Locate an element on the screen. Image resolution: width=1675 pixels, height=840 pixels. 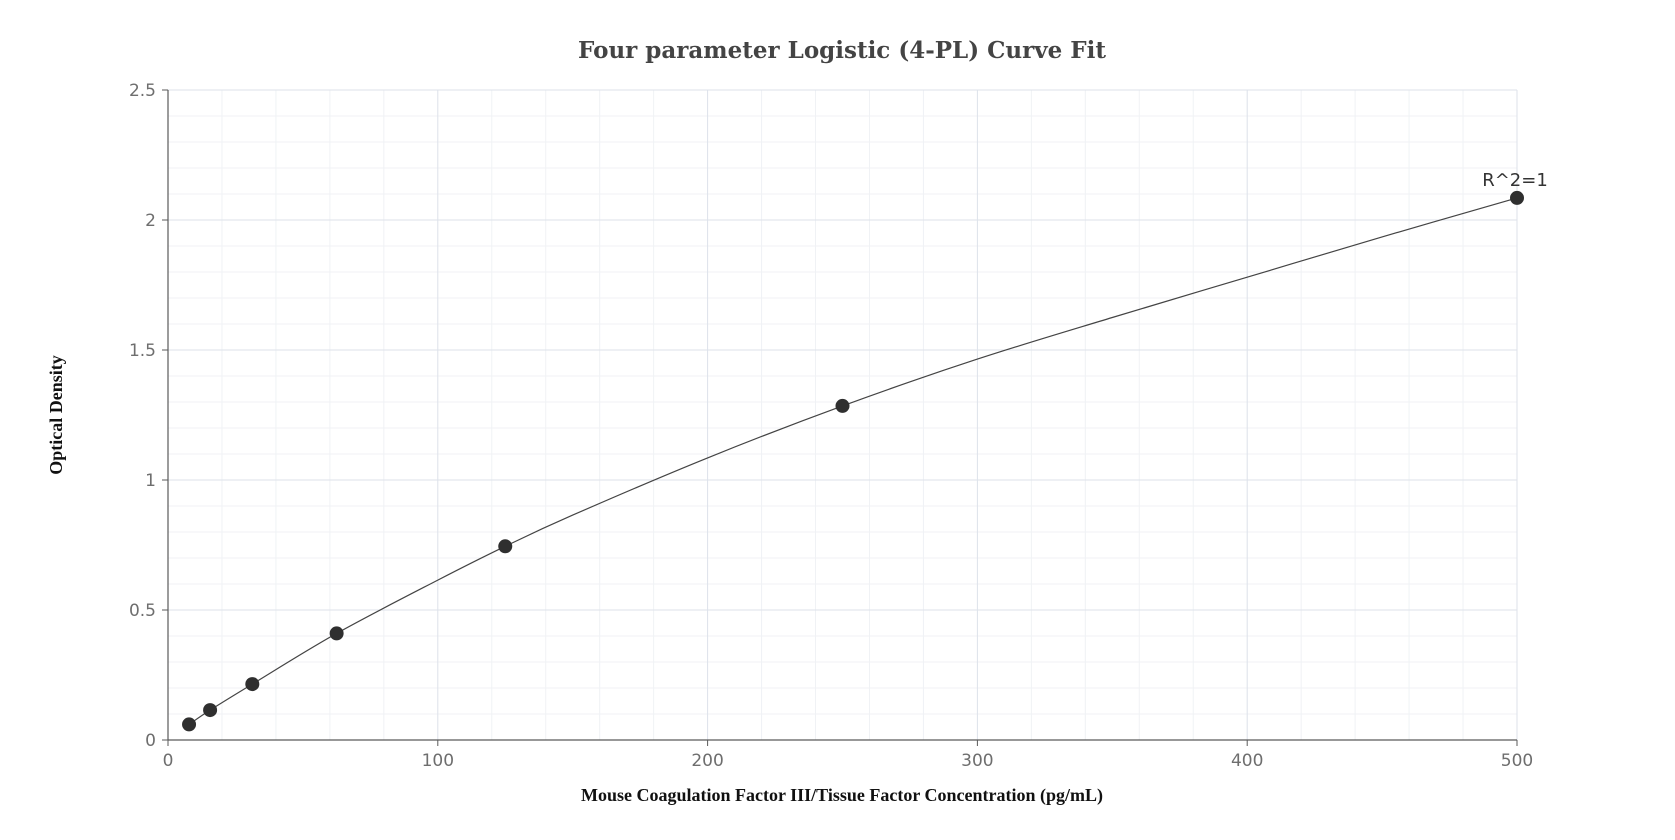
x-tick-label: 200 is located at coordinates (707, 761).